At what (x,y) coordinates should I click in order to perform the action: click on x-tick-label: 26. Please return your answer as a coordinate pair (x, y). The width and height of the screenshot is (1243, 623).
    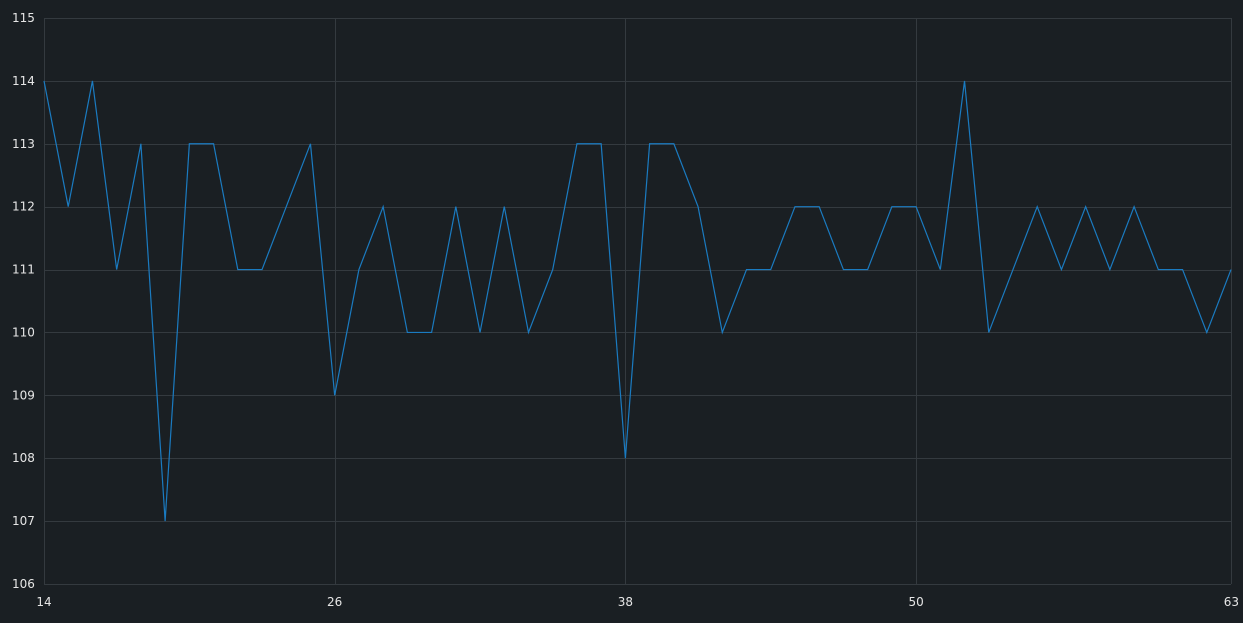
    Looking at the image, I should click on (334, 602).